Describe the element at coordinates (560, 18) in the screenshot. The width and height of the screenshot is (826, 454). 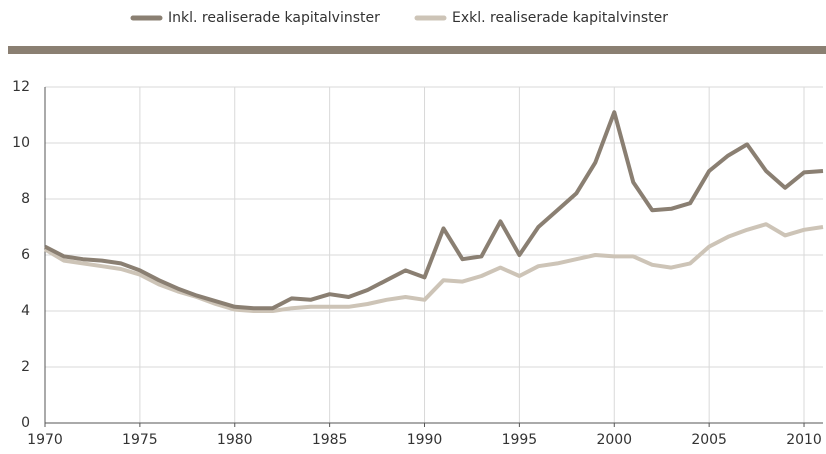
I see `legend-label: Exkl. realiserade kapitalvinster` at that location.